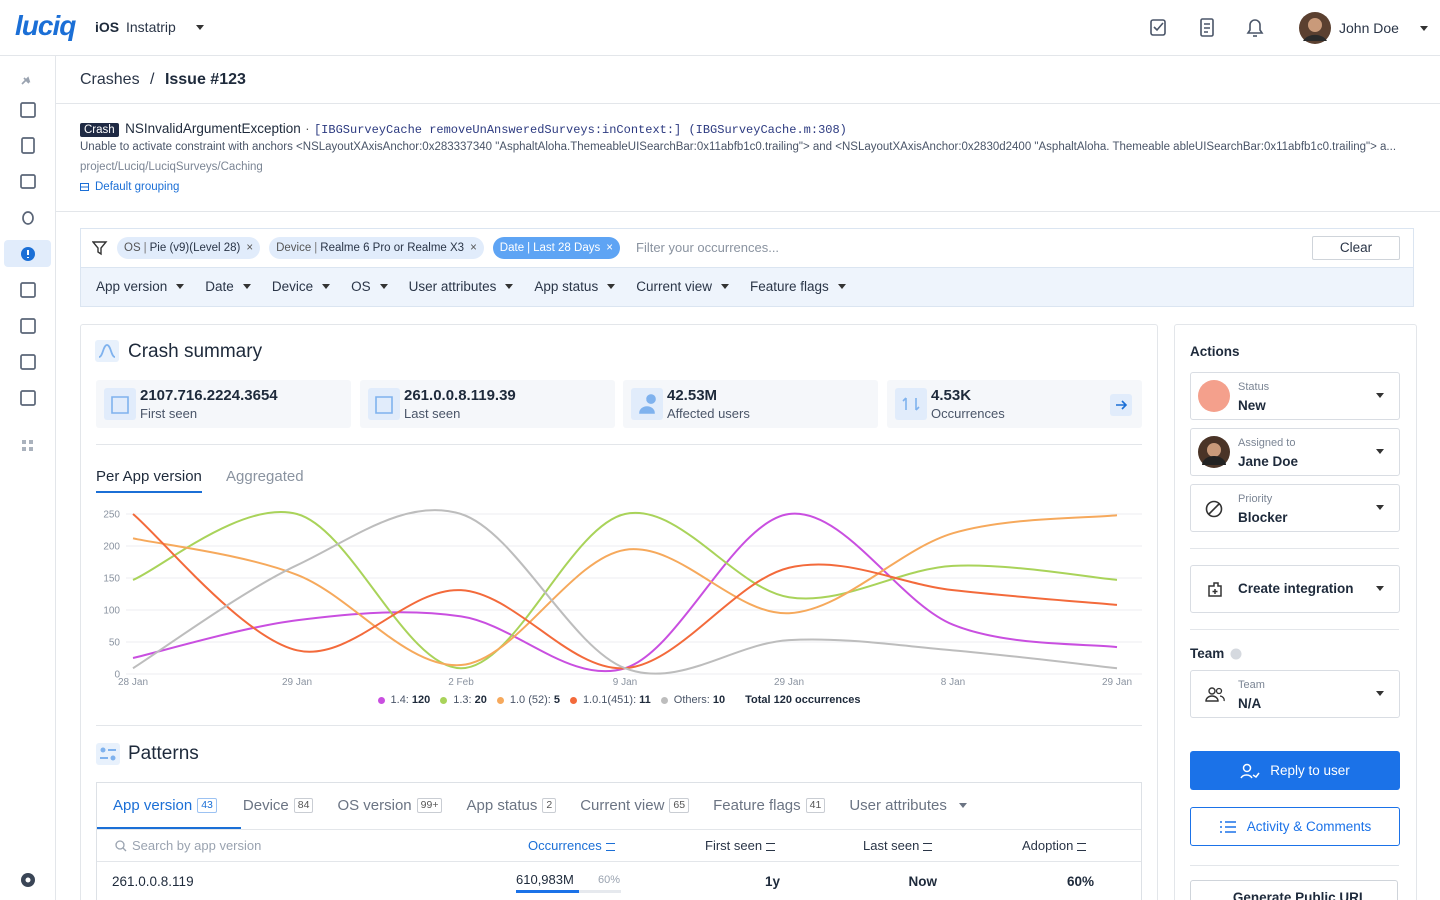  What do you see at coordinates (292, 286) in the screenshot?
I see `filter-dropdown-label: Device` at bounding box center [292, 286].